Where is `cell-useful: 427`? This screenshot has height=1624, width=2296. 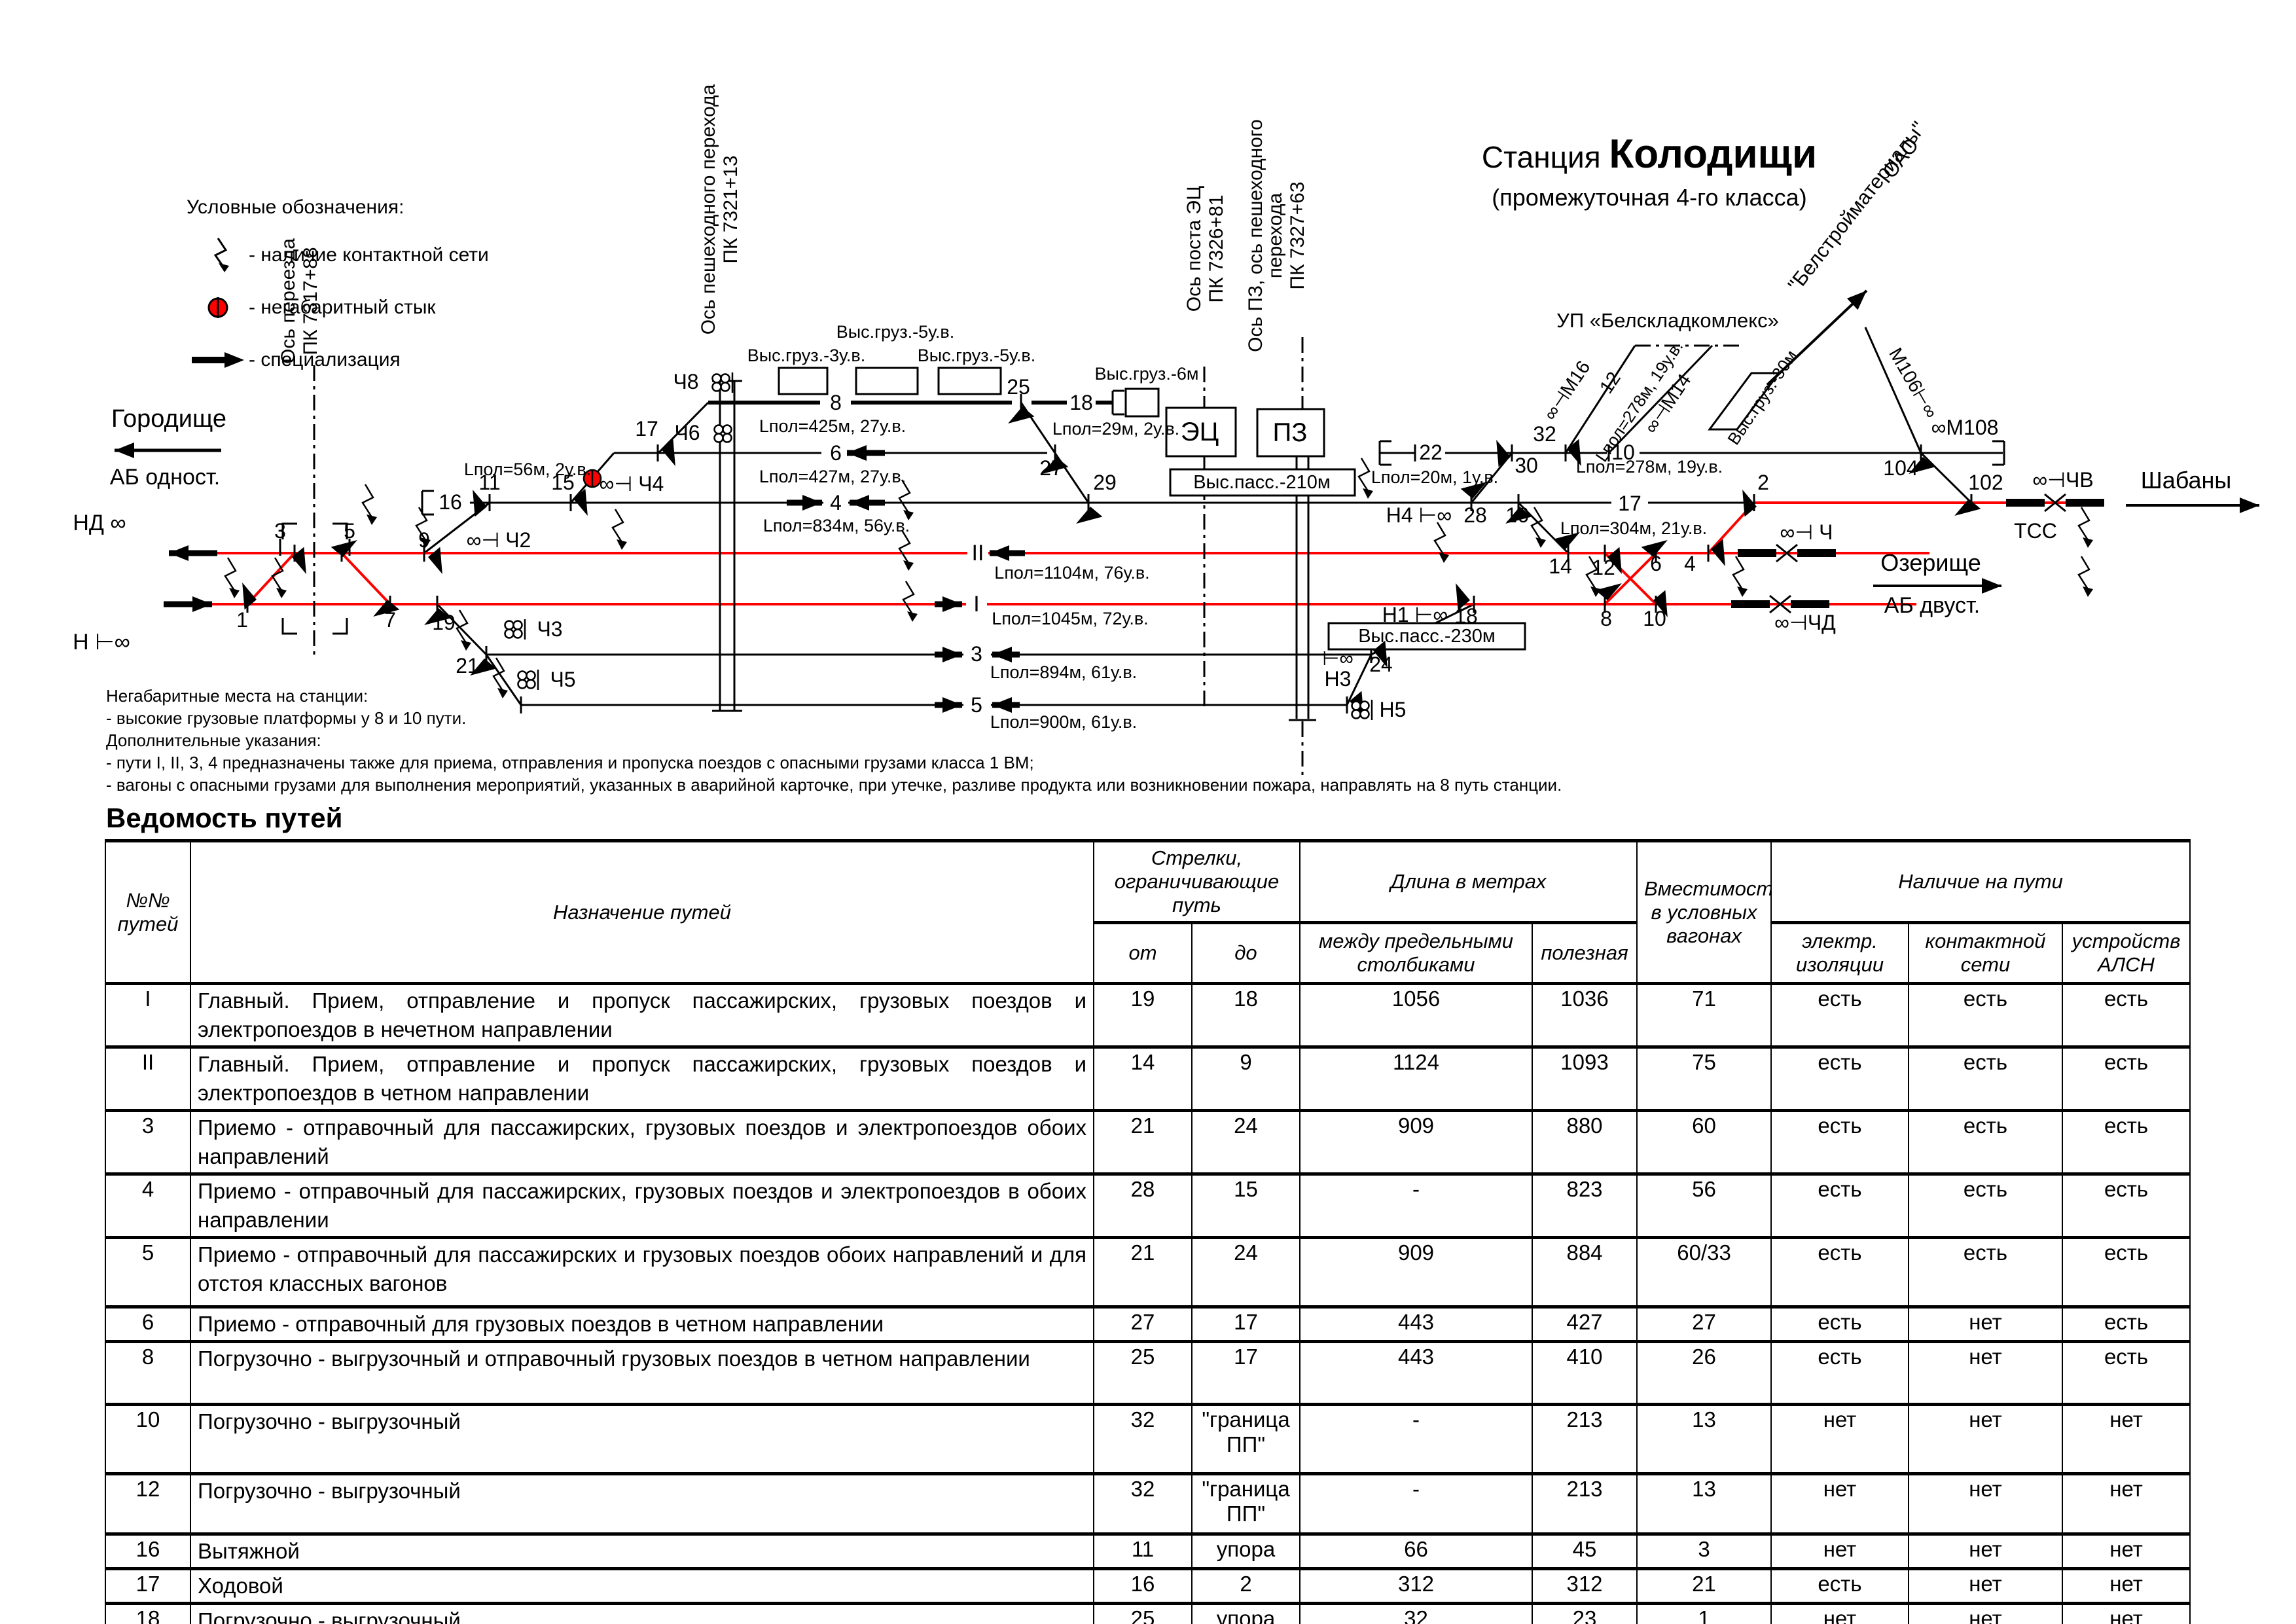
cell-useful: 427 is located at coordinates (1584, 1324).